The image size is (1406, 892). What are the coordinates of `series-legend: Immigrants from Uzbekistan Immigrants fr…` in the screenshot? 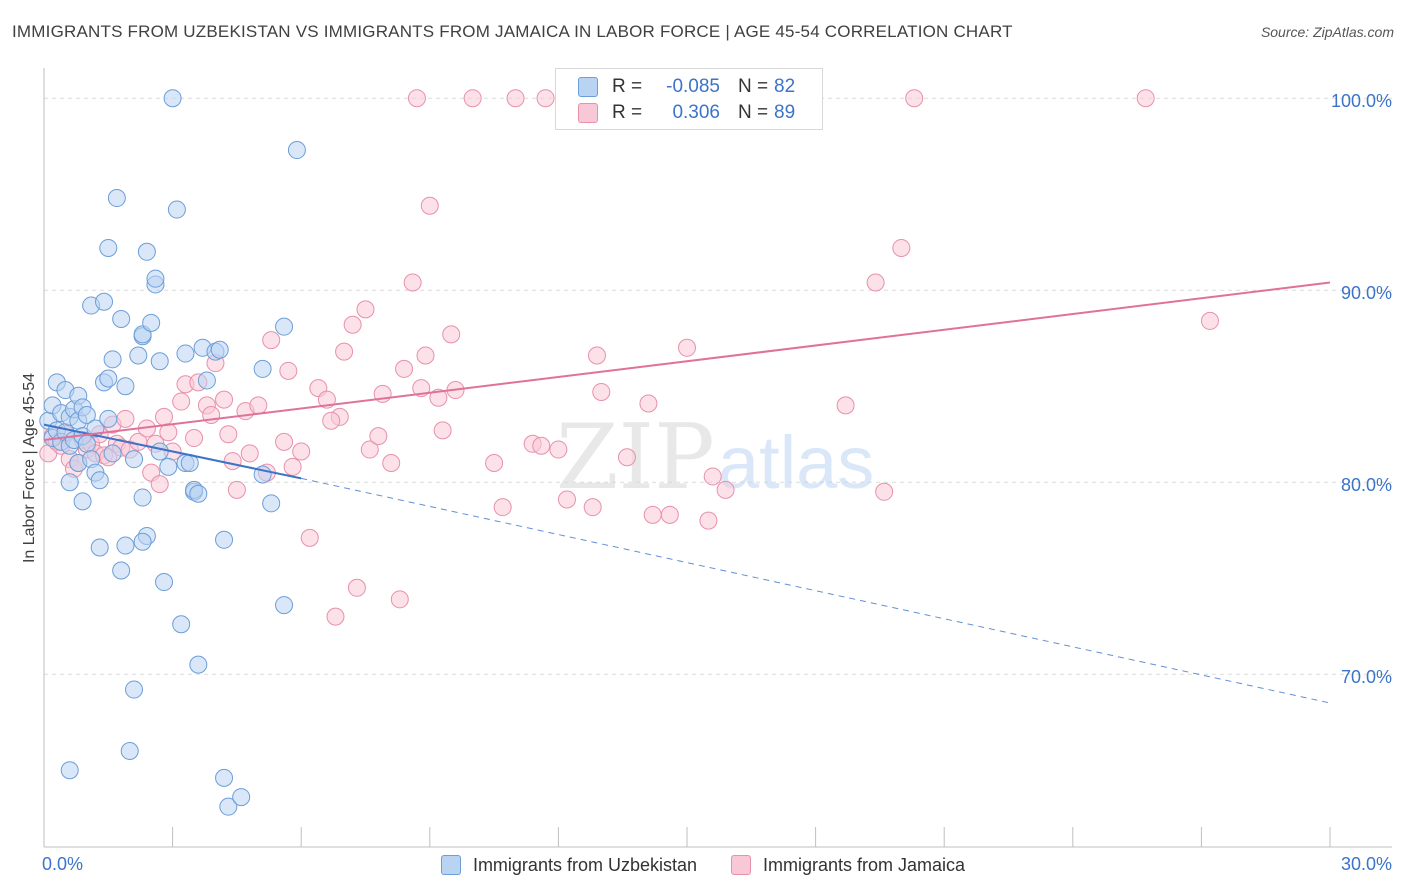 It's located at (703, 865).